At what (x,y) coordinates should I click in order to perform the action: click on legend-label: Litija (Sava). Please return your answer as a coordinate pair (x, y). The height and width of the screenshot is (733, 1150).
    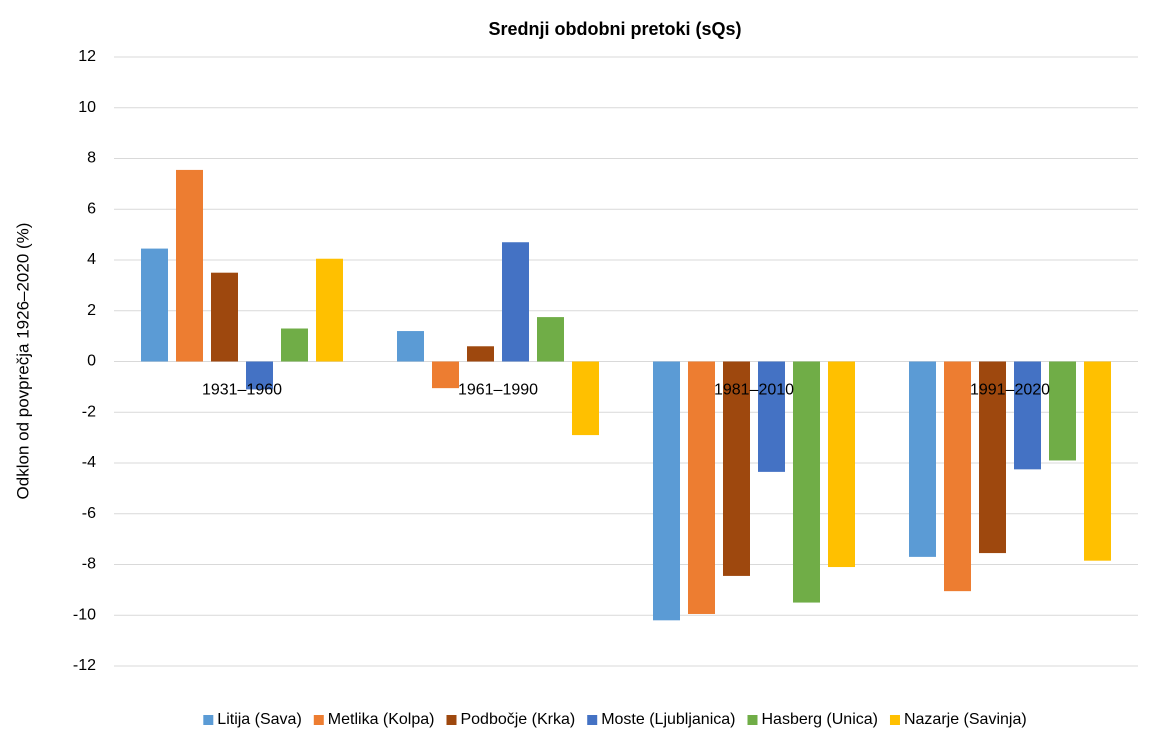
    Looking at the image, I should click on (259, 719).